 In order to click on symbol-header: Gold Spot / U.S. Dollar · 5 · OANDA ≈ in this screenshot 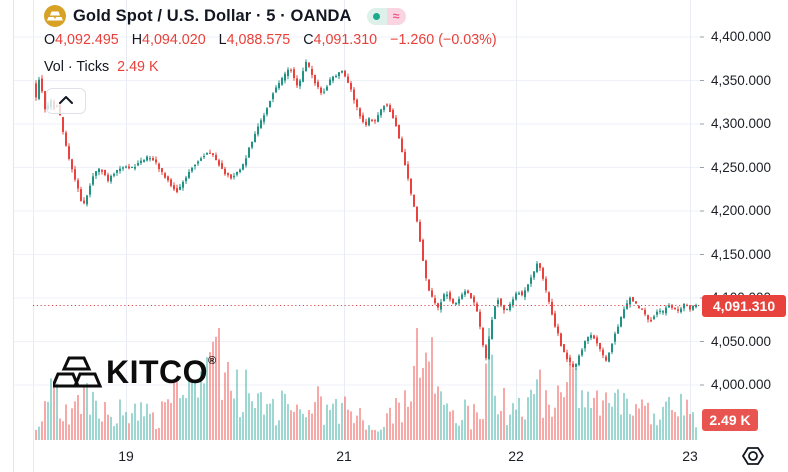, I will do `click(225, 16)`.